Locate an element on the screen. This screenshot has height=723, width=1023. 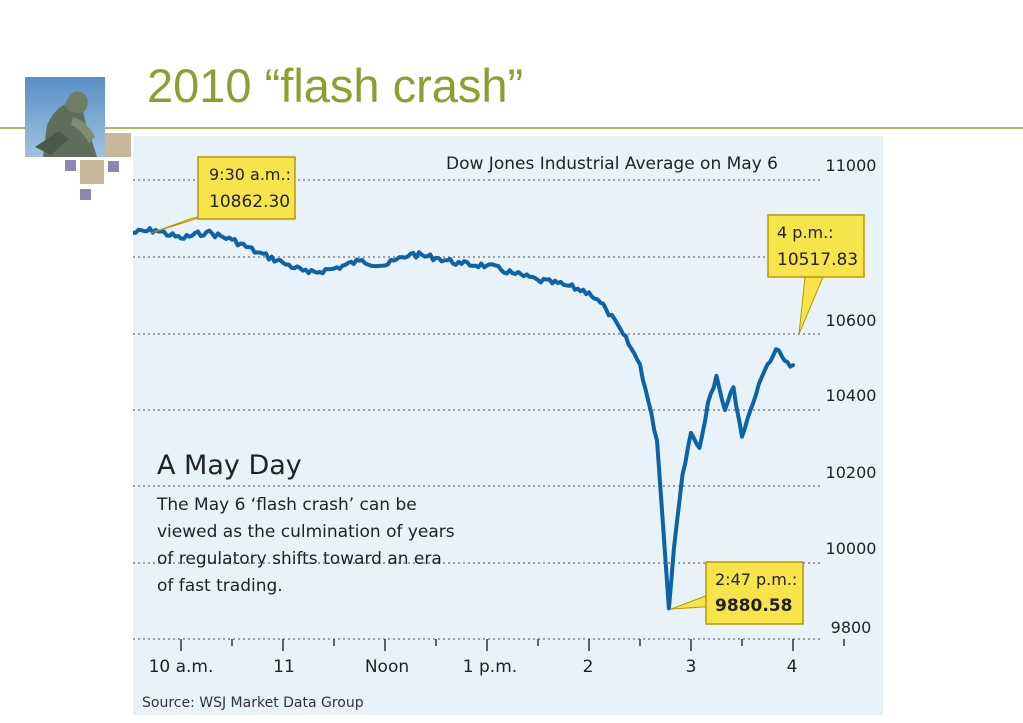
callout-value: 10862.30 is located at coordinates (249, 202).